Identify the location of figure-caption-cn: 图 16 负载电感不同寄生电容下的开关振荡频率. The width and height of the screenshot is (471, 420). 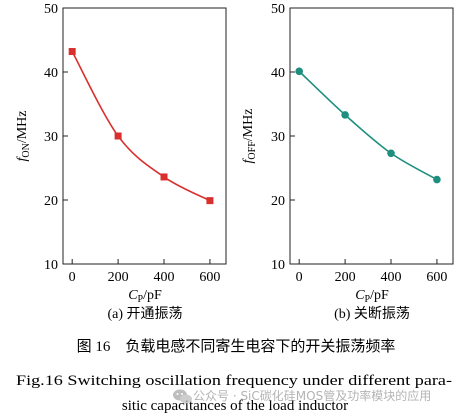
(236, 346).